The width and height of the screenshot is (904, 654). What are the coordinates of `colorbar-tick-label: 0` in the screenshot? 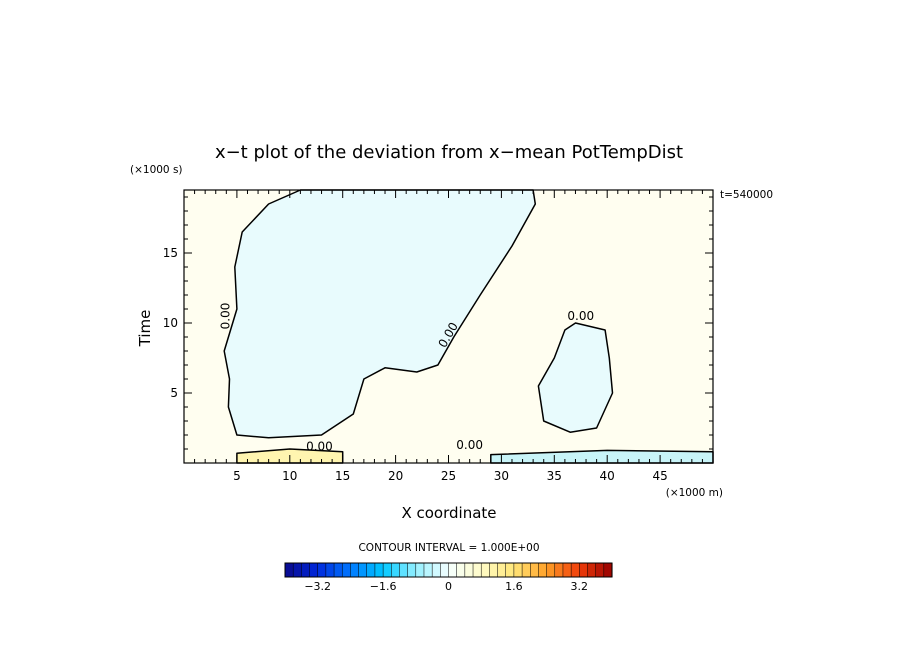 It's located at (448, 586).